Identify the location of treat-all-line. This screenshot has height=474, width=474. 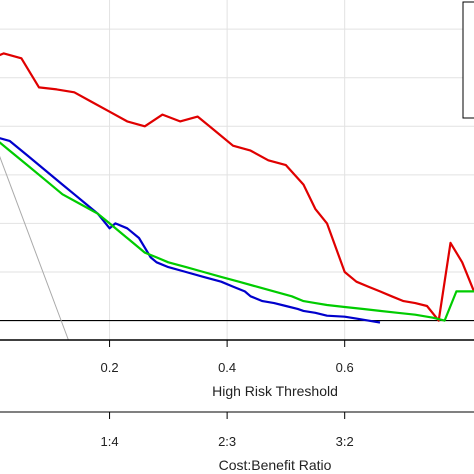
(34, 248).